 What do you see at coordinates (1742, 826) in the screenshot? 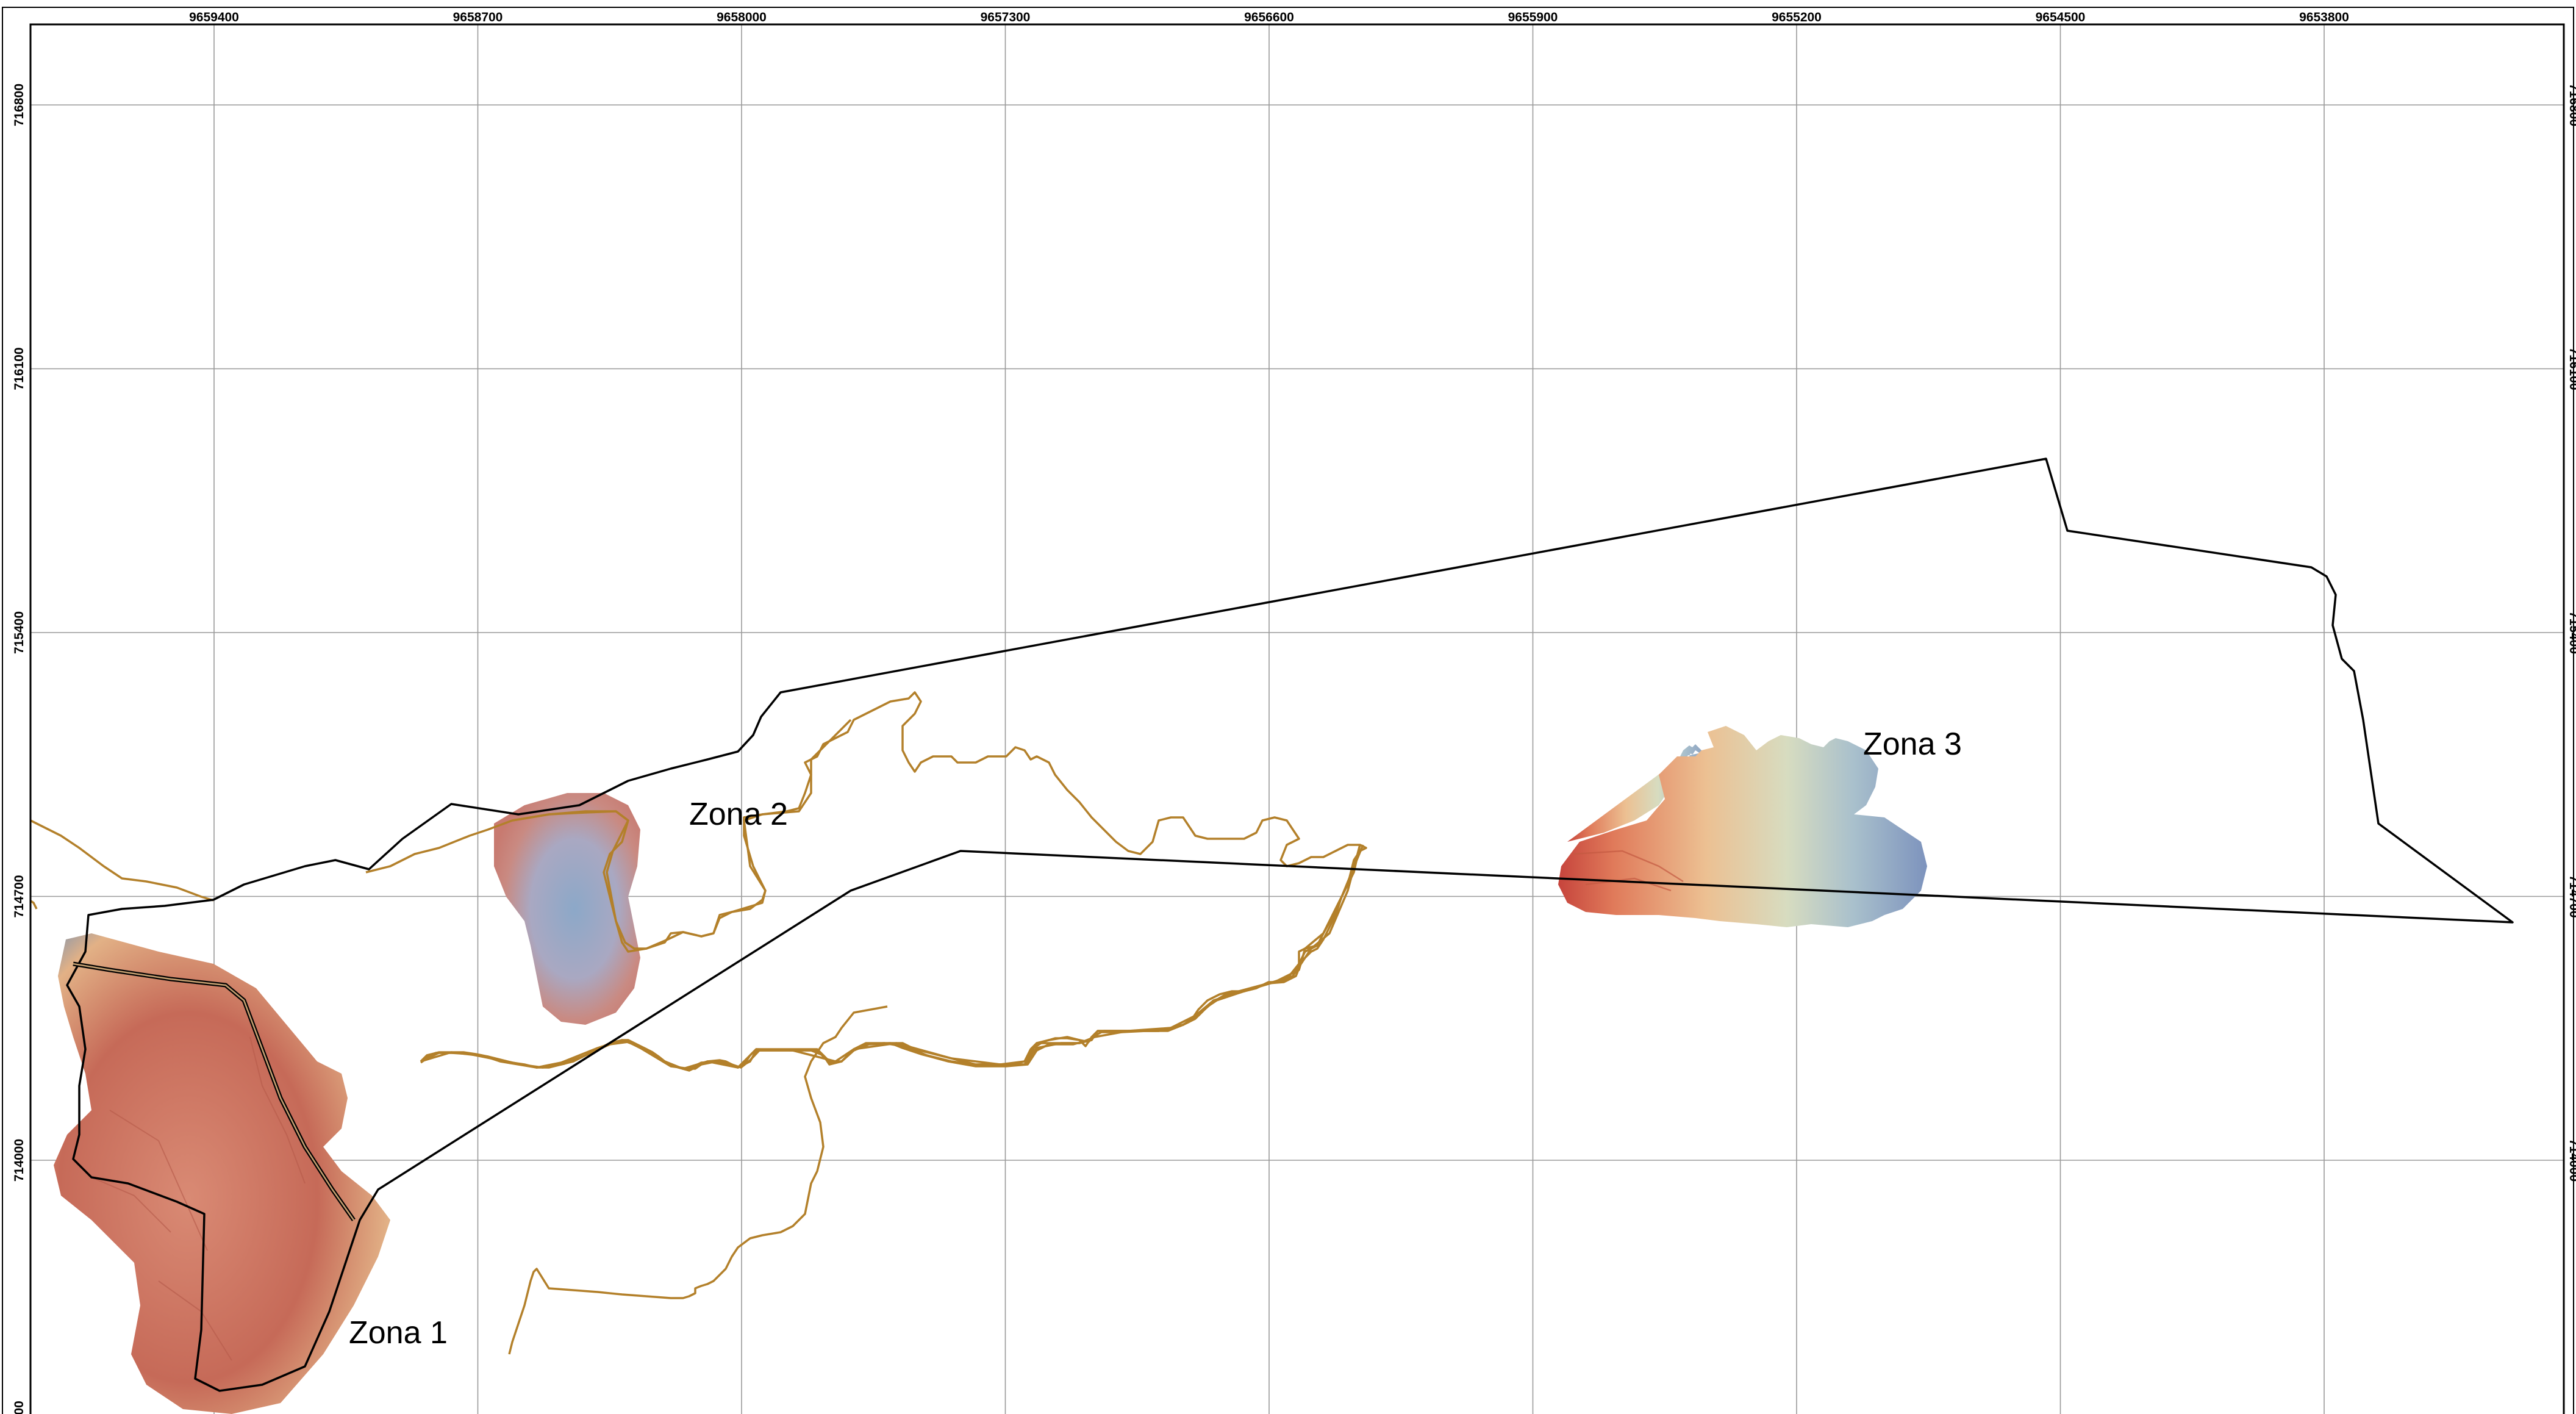
I see `dem-raster-zona-3-body` at bounding box center [1742, 826].